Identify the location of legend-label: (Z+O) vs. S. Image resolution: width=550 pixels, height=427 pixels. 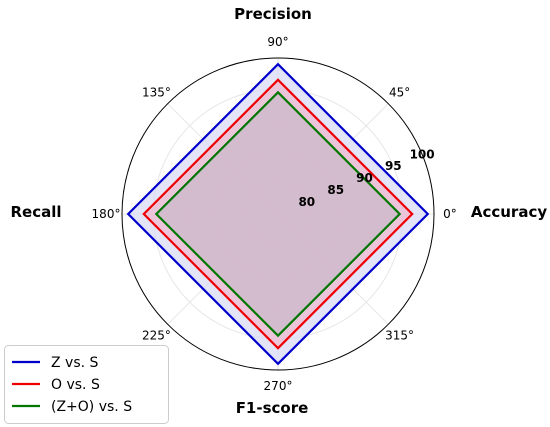
(91, 407).